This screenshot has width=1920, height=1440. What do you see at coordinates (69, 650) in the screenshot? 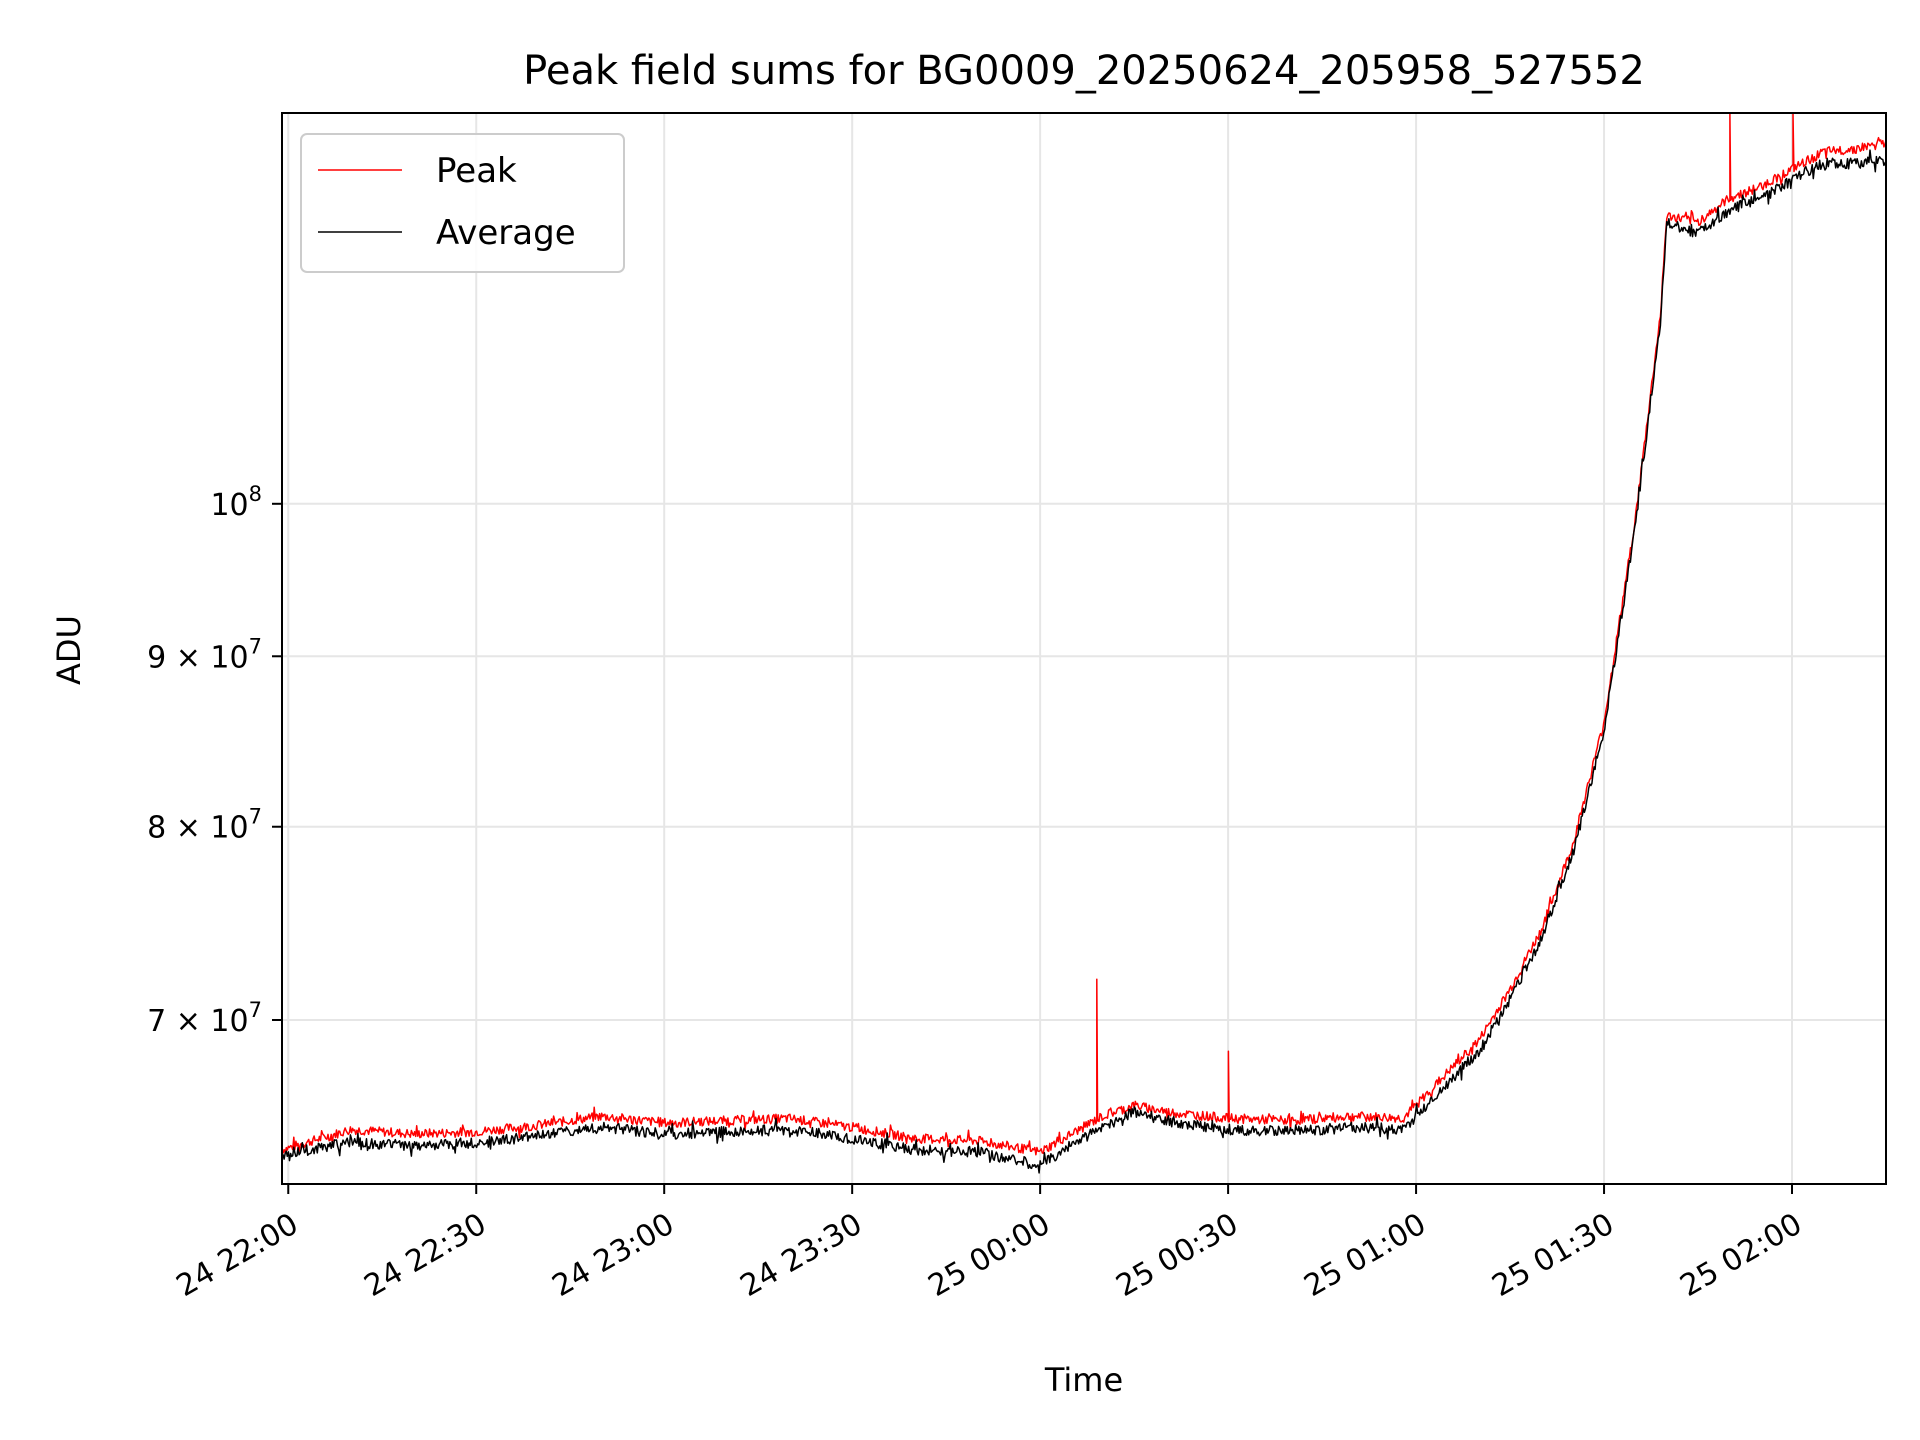
I see `y-axis-title: ADU` at bounding box center [69, 650].